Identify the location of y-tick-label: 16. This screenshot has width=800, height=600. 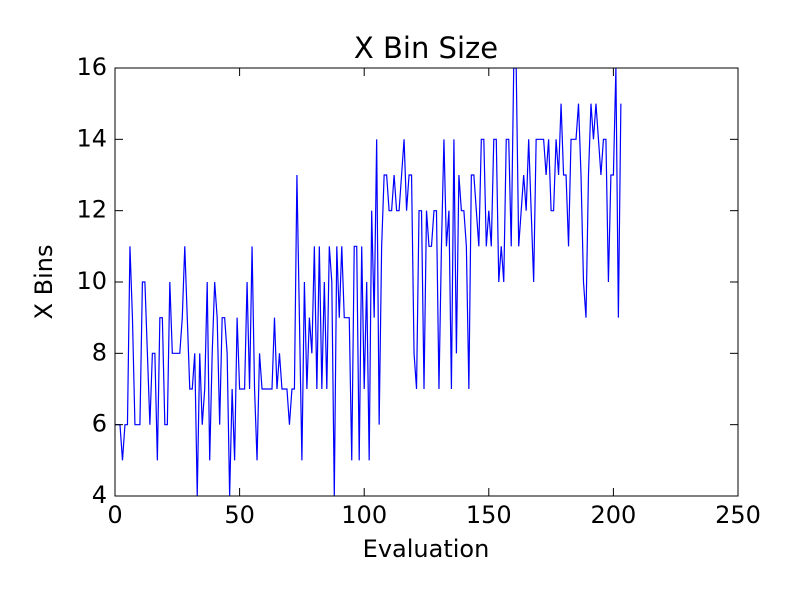
(91, 67).